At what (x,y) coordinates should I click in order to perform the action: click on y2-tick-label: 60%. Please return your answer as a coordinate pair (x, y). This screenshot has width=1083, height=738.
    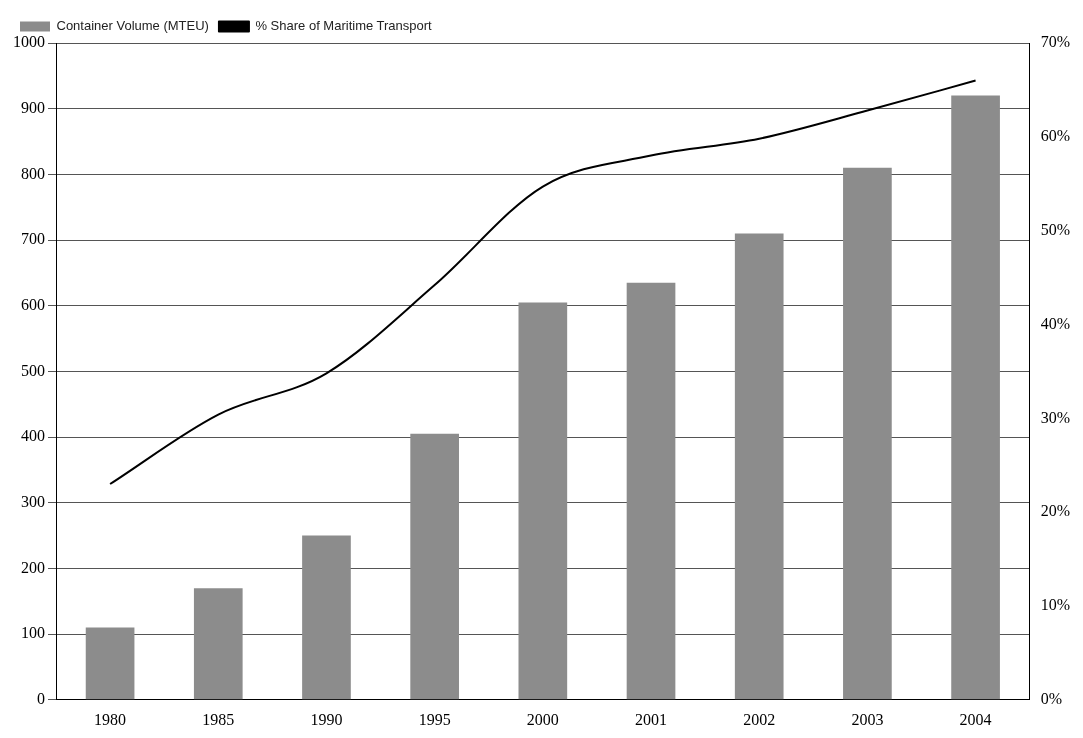
    Looking at the image, I should click on (1055, 136).